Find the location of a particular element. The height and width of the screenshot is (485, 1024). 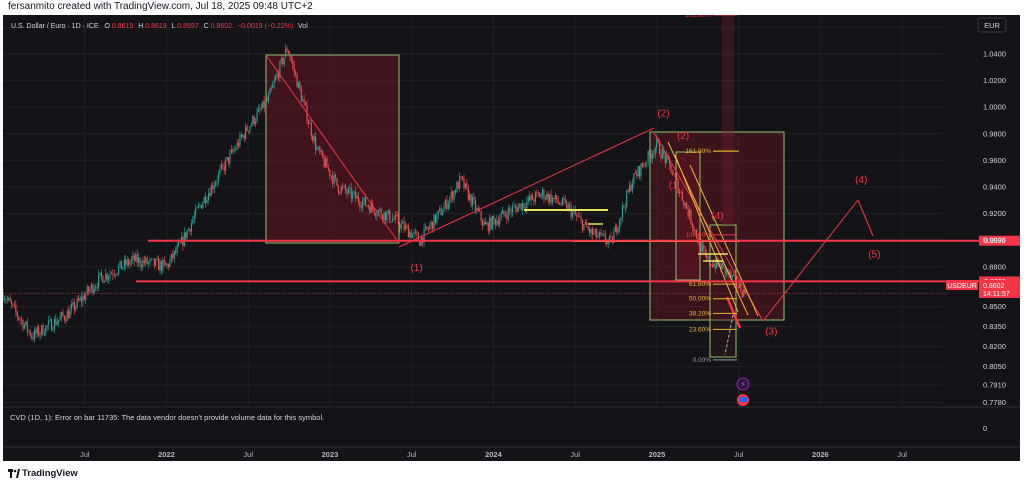

fib-label-2: 100.00% is located at coordinates (698, 235).